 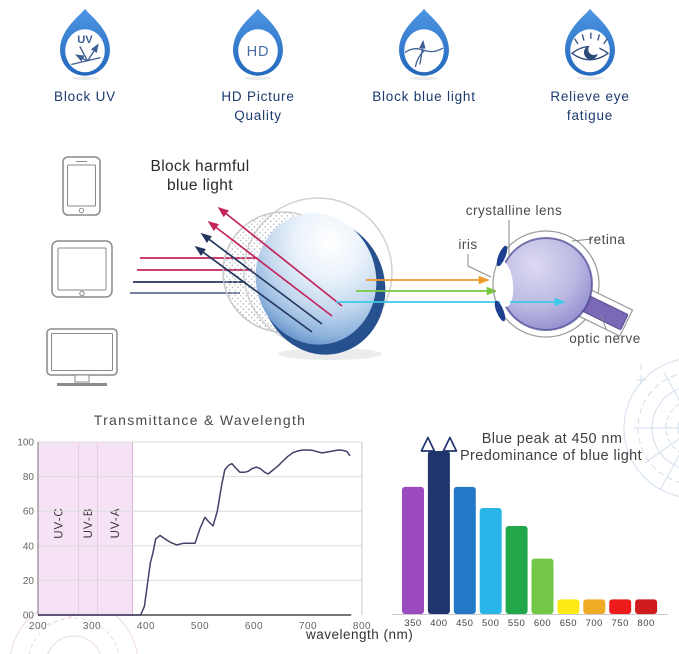 What do you see at coordinates (424, 44) in the screenshot?
I see `light-deflection-icon` at bounding box center [424, 44].